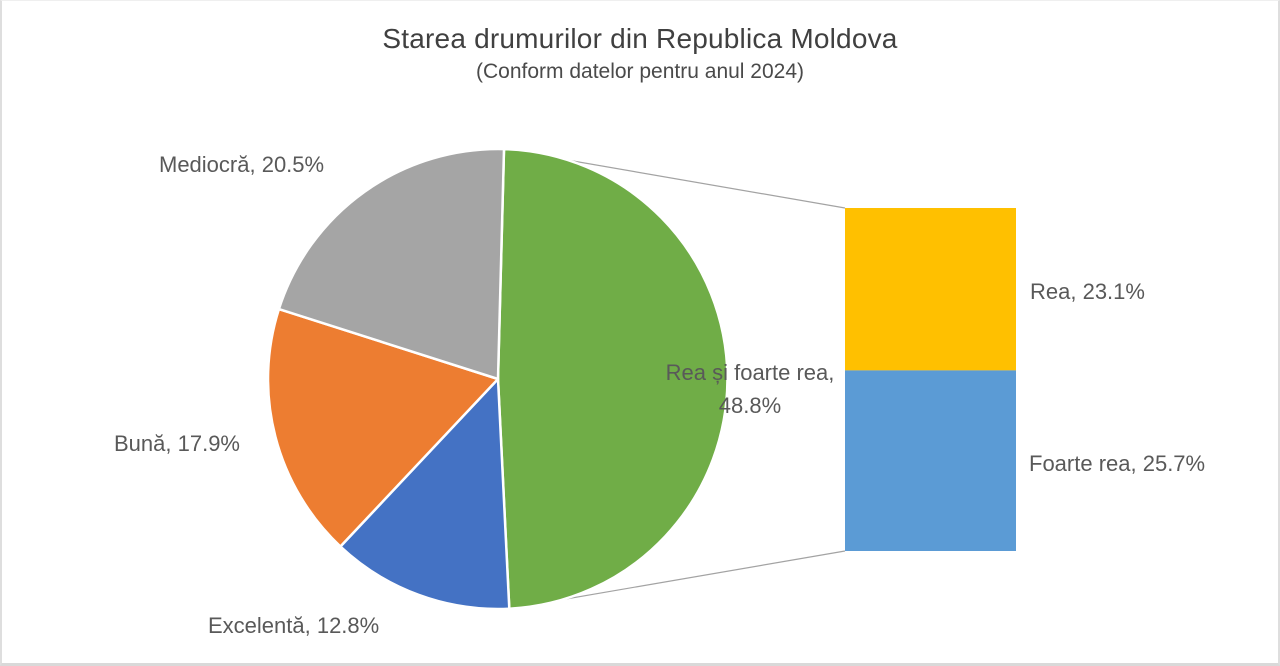  Describe the element at coordinates (1087, 291) in the screenshot. I see `bar-label-rea: Rea, 23.1%` at that location.